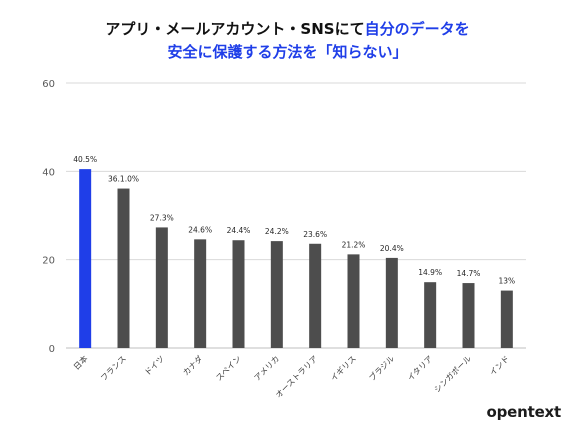 The image size is (575, 431). What do you see at coordinates (267, 368) in the screenshot?
I see `x-tick-label: アメリカ` at bounding box center [267, 368].